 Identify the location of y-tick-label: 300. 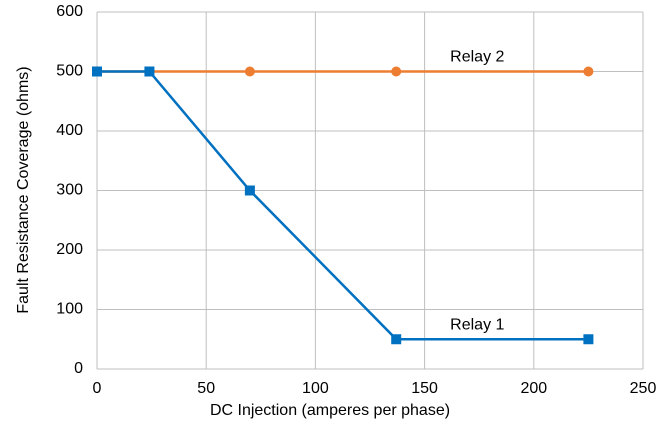
(69, 190).